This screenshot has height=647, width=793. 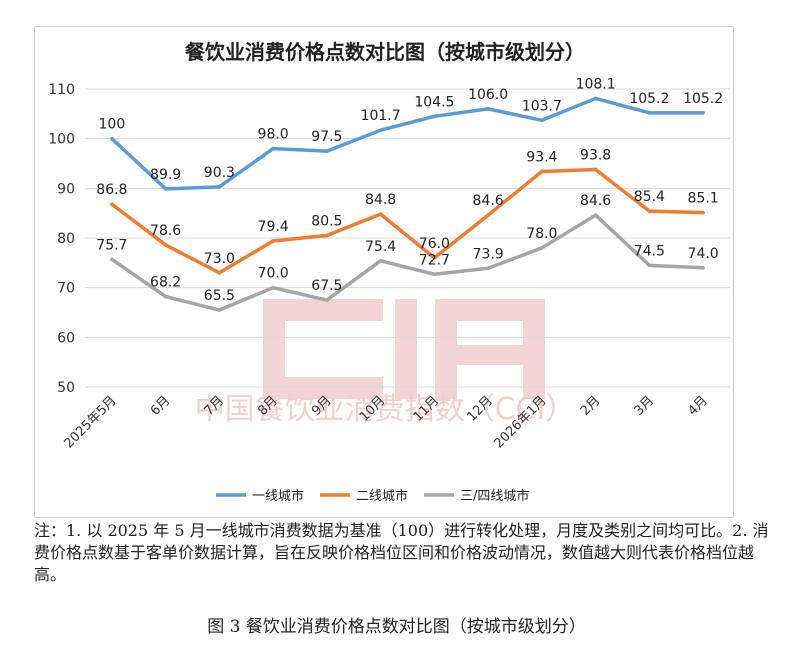 I want to click on x-tick-label: 4月, so click(x=698, y=406).